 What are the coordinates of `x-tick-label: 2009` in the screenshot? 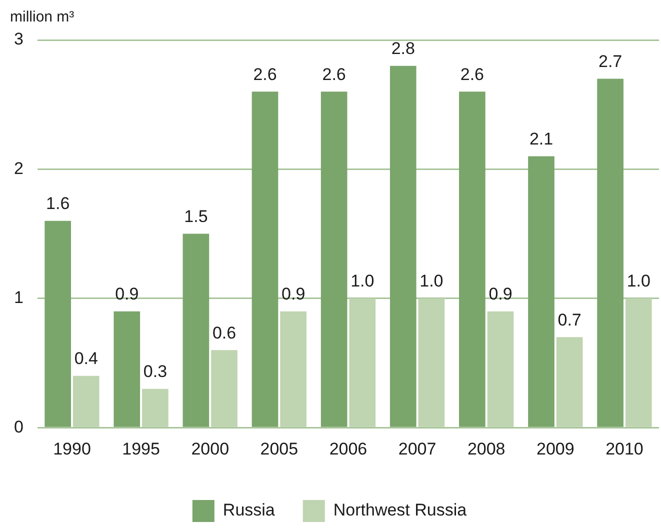 It's located at (555, 448).